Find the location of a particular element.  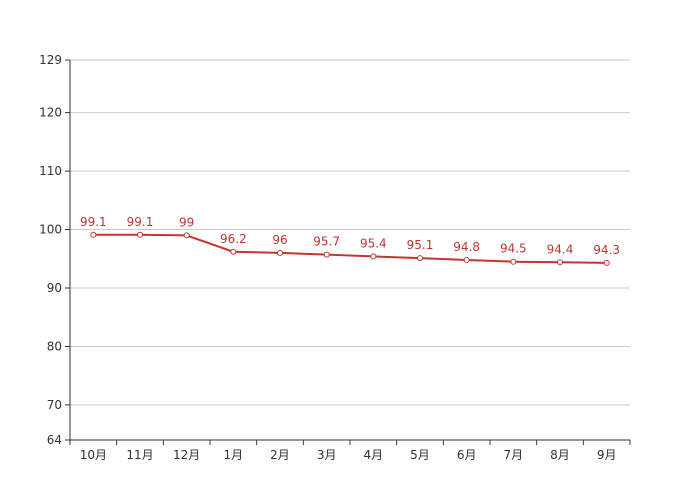

data-label: 96 is located at coordinates (279, 240).